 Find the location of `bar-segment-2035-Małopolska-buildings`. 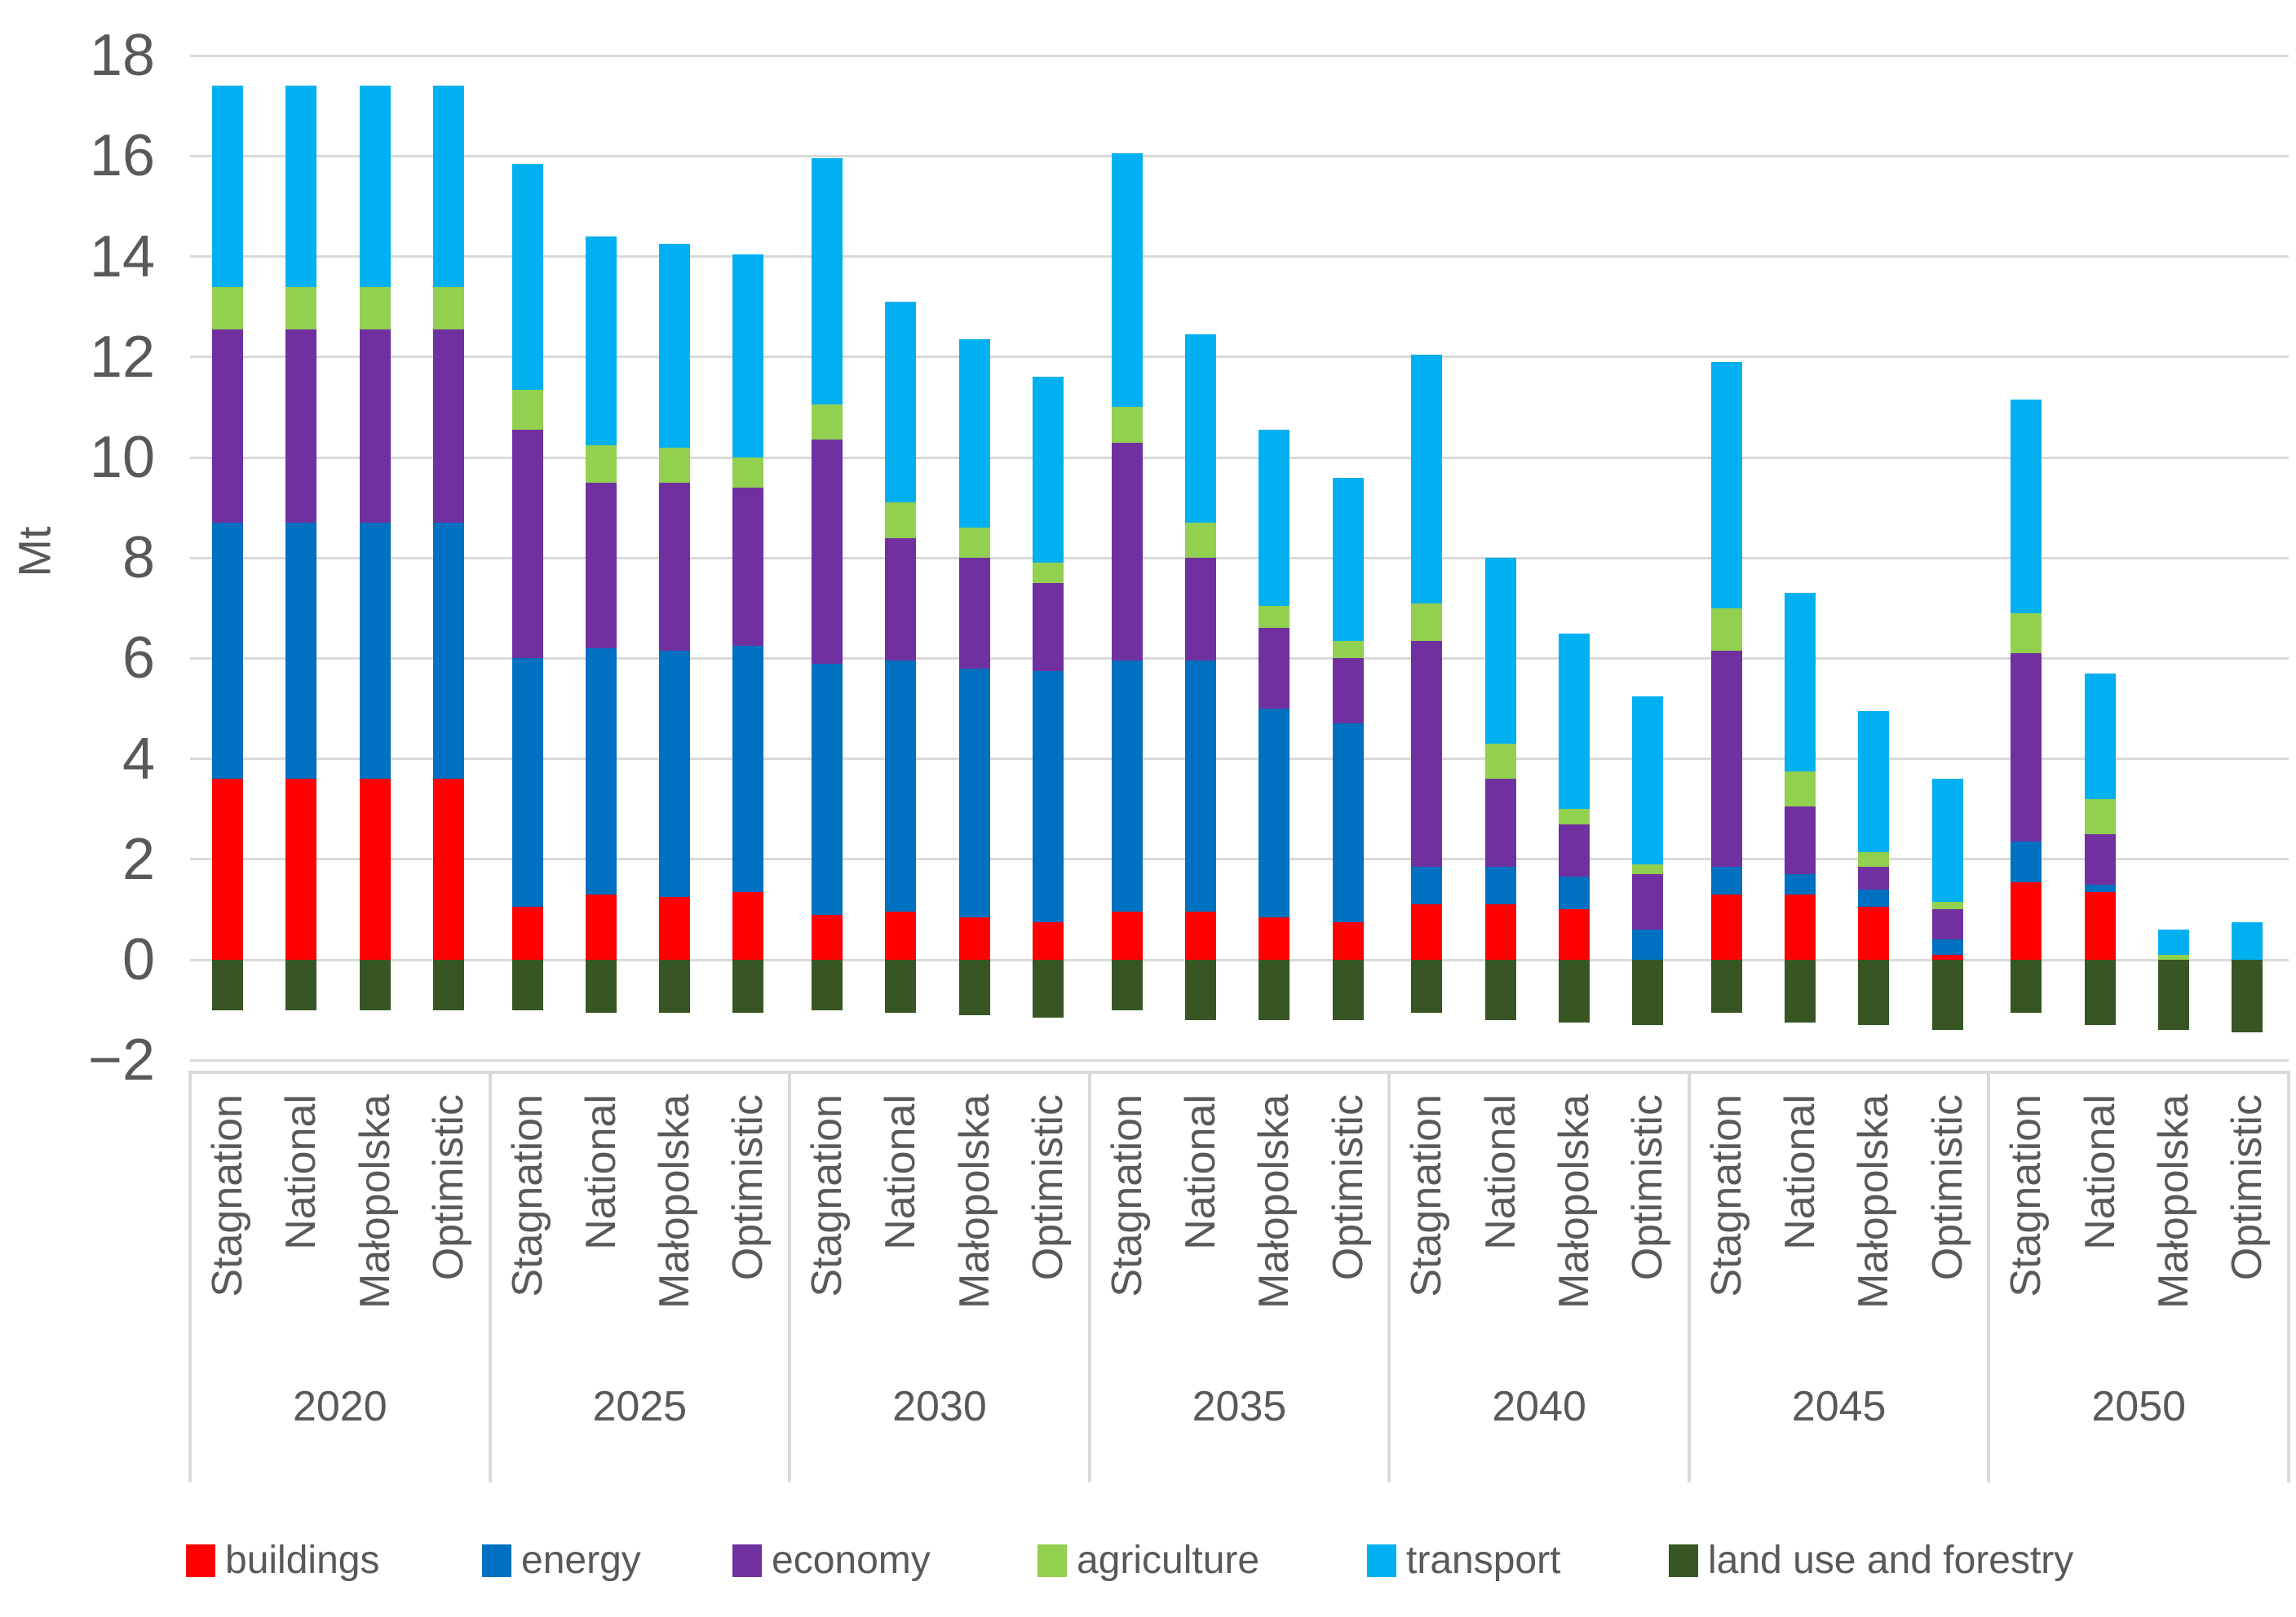

bar-segment-2035-Małopolska-buildings is located at coordinates (1274, 938).